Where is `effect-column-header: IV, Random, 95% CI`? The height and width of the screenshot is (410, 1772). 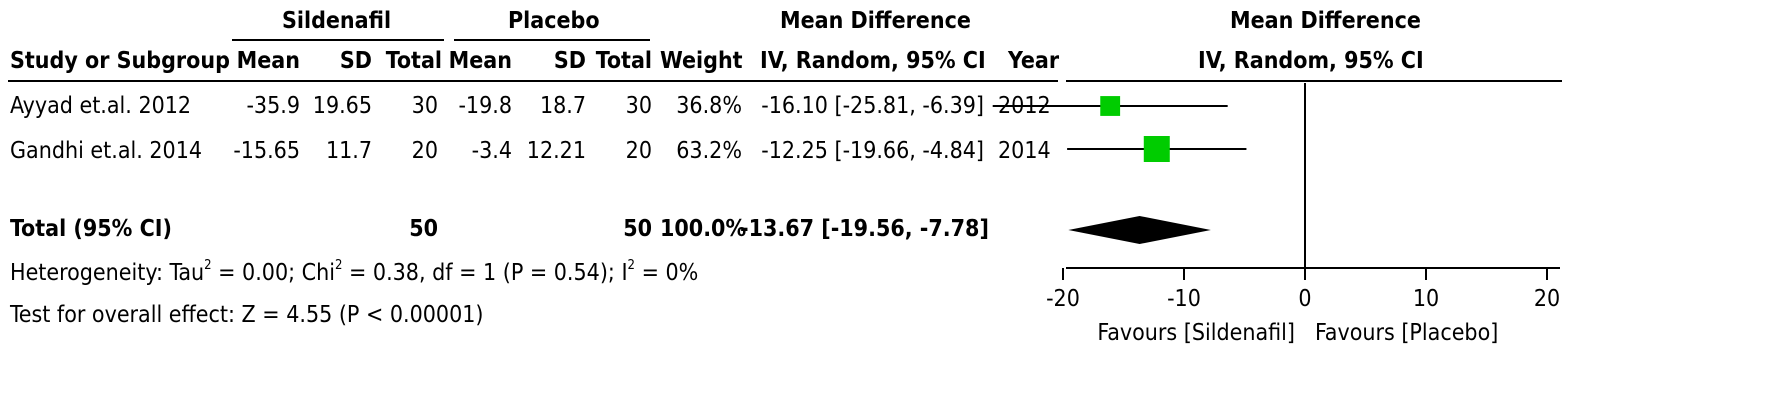
effect-column-header: IV, Random, 95% CI is located at coordinates (873, 61).